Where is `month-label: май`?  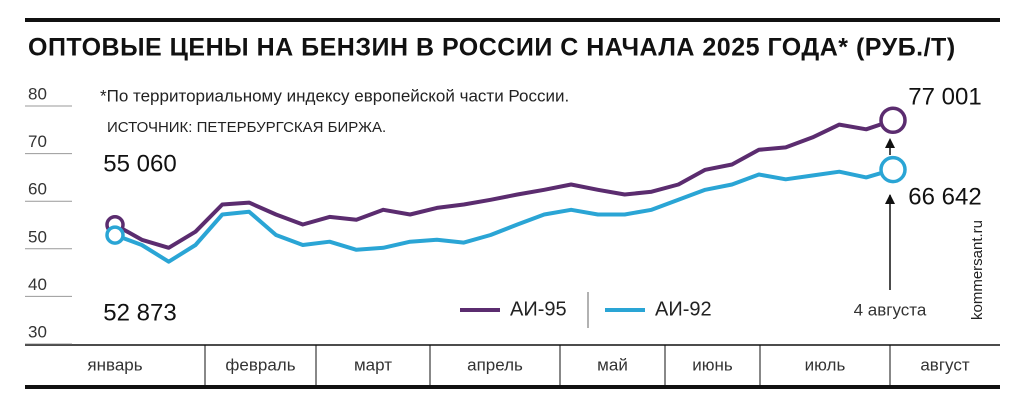
month-label: май is located at coordinates (612, 364).